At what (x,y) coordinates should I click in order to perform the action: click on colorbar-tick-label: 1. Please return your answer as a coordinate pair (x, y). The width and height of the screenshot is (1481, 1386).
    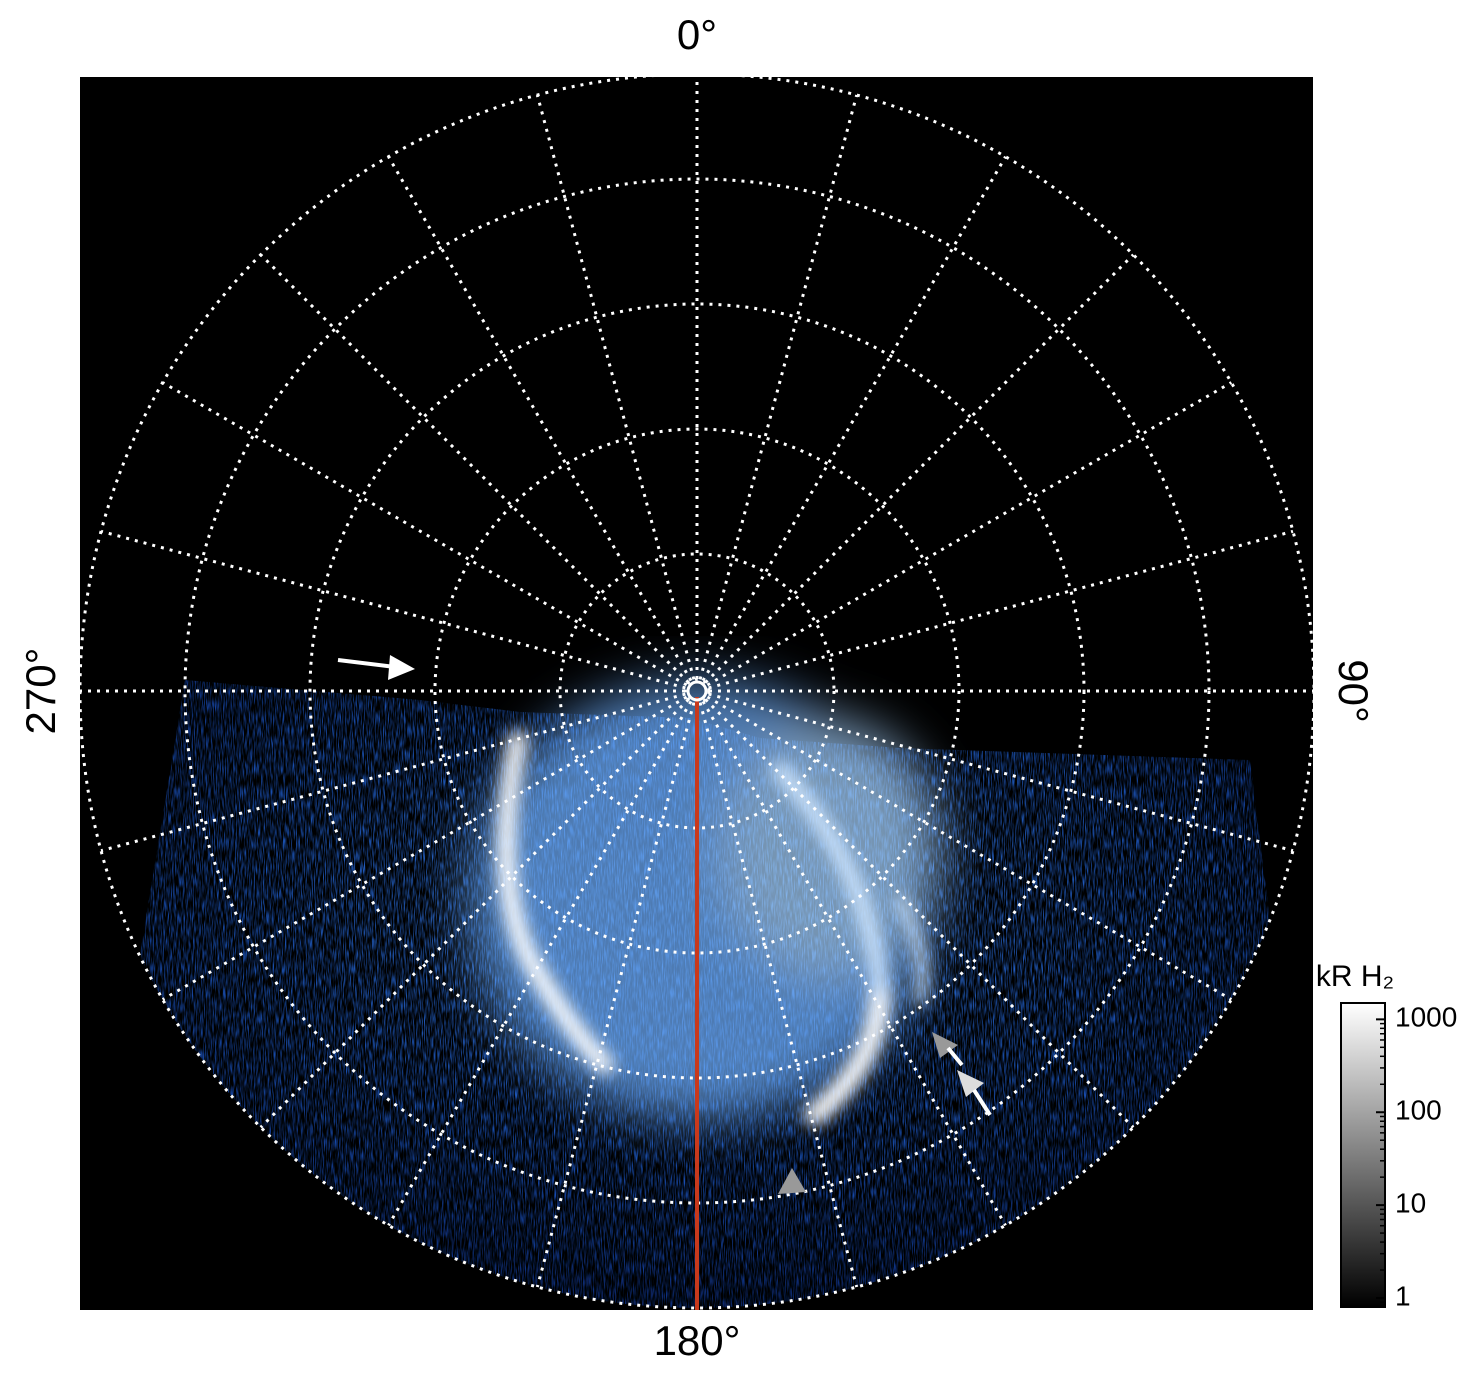
    Looking at the image, I should click on (1403, 1295).